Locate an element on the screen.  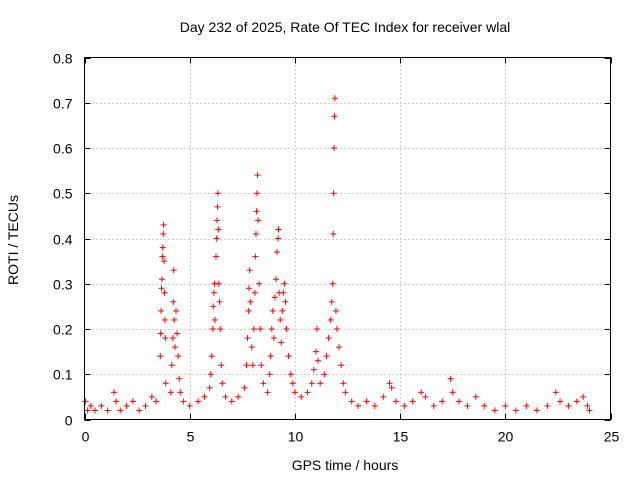
x-tick-label: 5 is located at coordinates (191, 437).